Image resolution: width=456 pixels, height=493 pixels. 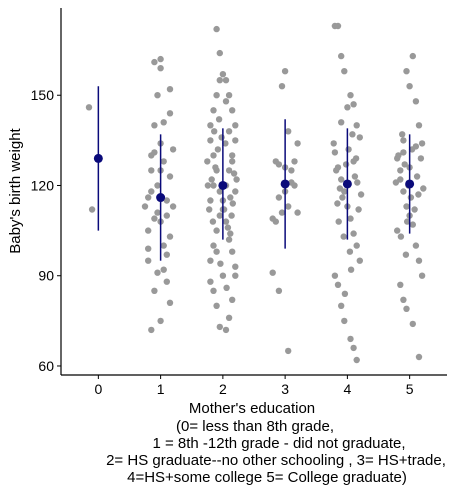 What do you see at coordinates (46, 276) in the screenshot?
I see `y-tick-label: 90` at bounding box center [46, 276].